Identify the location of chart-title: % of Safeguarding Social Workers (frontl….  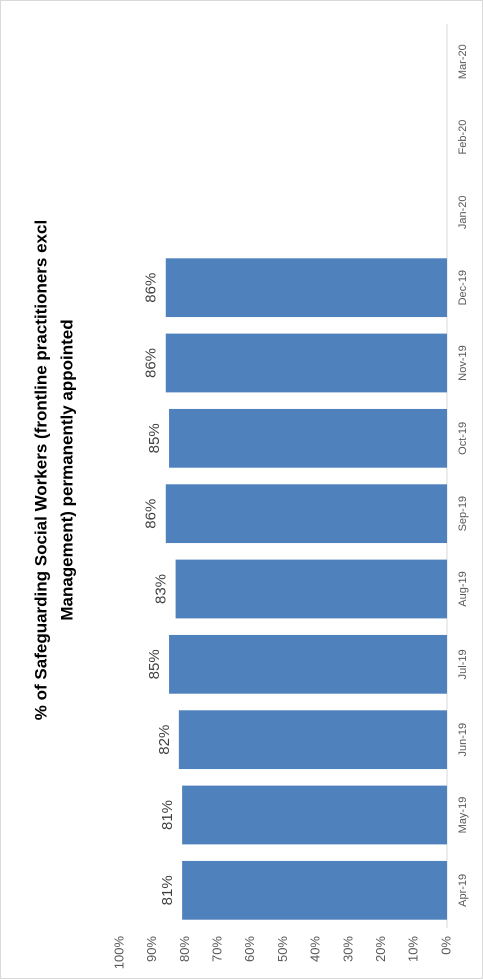
(40, 470).